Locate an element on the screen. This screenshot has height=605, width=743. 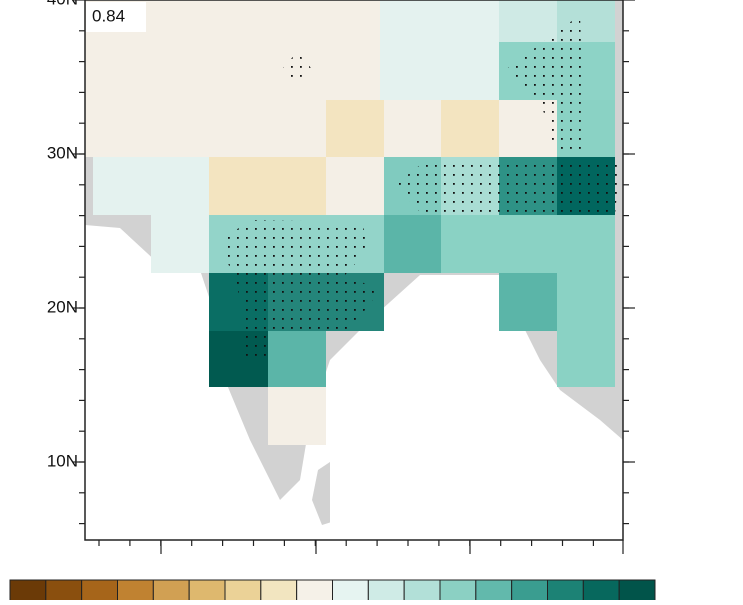
inset-box is located at coordinates (116, 17).